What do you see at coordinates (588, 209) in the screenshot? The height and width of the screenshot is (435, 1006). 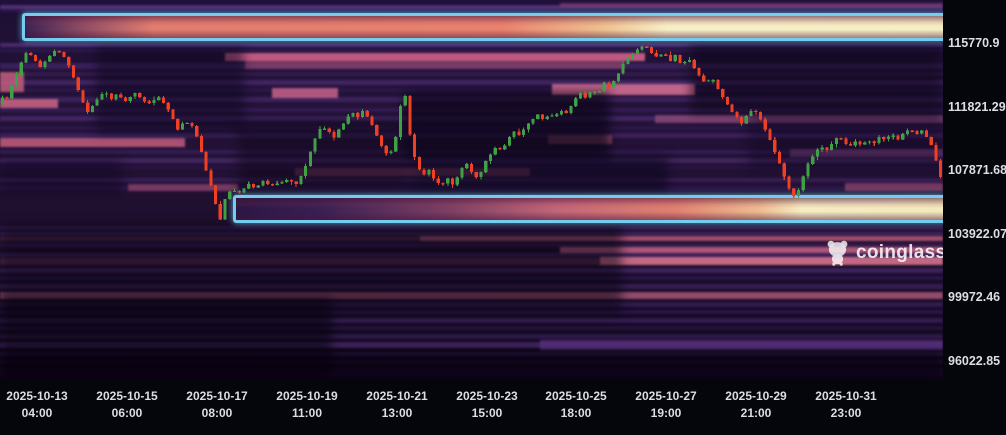 I see `lower-liquidation-band-box` at bounding box center [588, 209].